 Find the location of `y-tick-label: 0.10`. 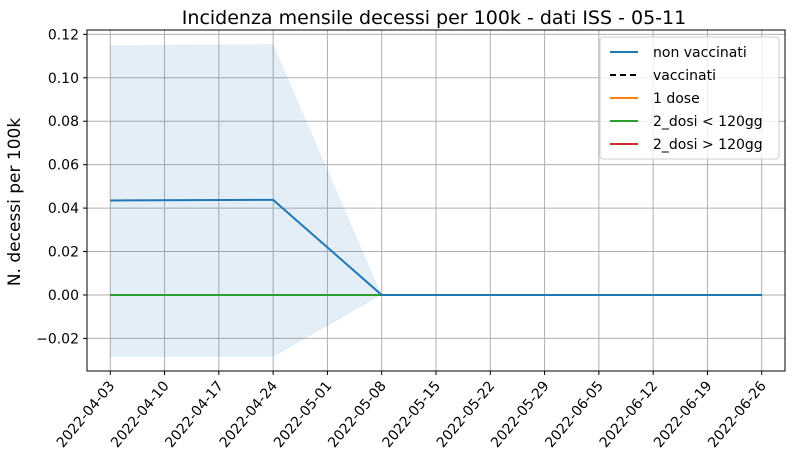

y-tick-label: 0.10 is located at coordinates (63, 79).